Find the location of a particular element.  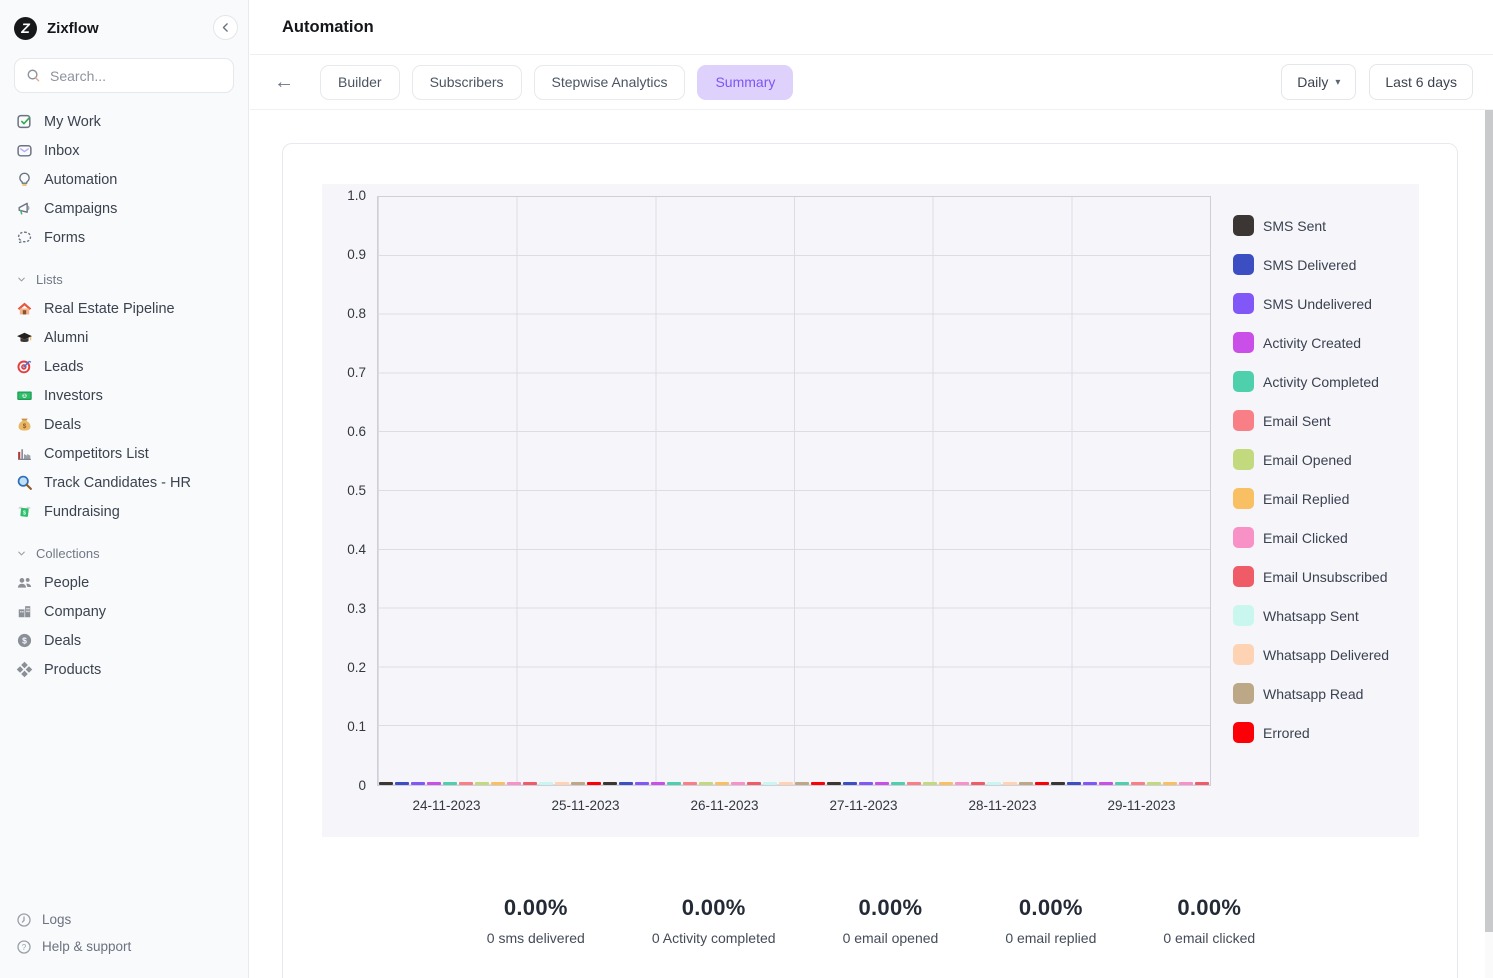

sidebar-footer: Logs ? Help & support is located at coordinates (124, 937).